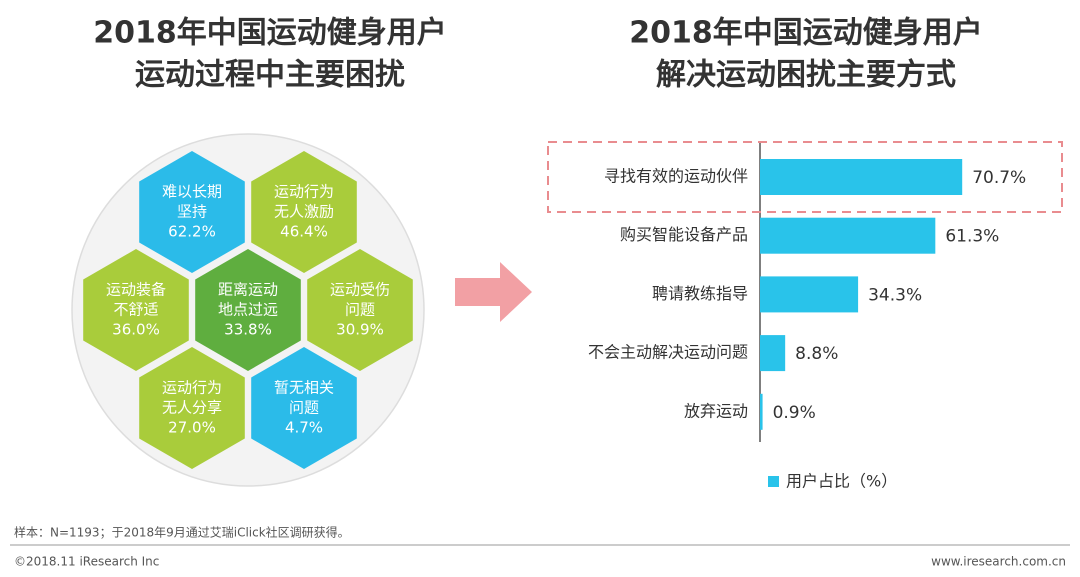 The image size is (1080, 577). Describe the element at coordinates (816, 354) in the screenshot. I see `value-label: 8.8%` at that location.